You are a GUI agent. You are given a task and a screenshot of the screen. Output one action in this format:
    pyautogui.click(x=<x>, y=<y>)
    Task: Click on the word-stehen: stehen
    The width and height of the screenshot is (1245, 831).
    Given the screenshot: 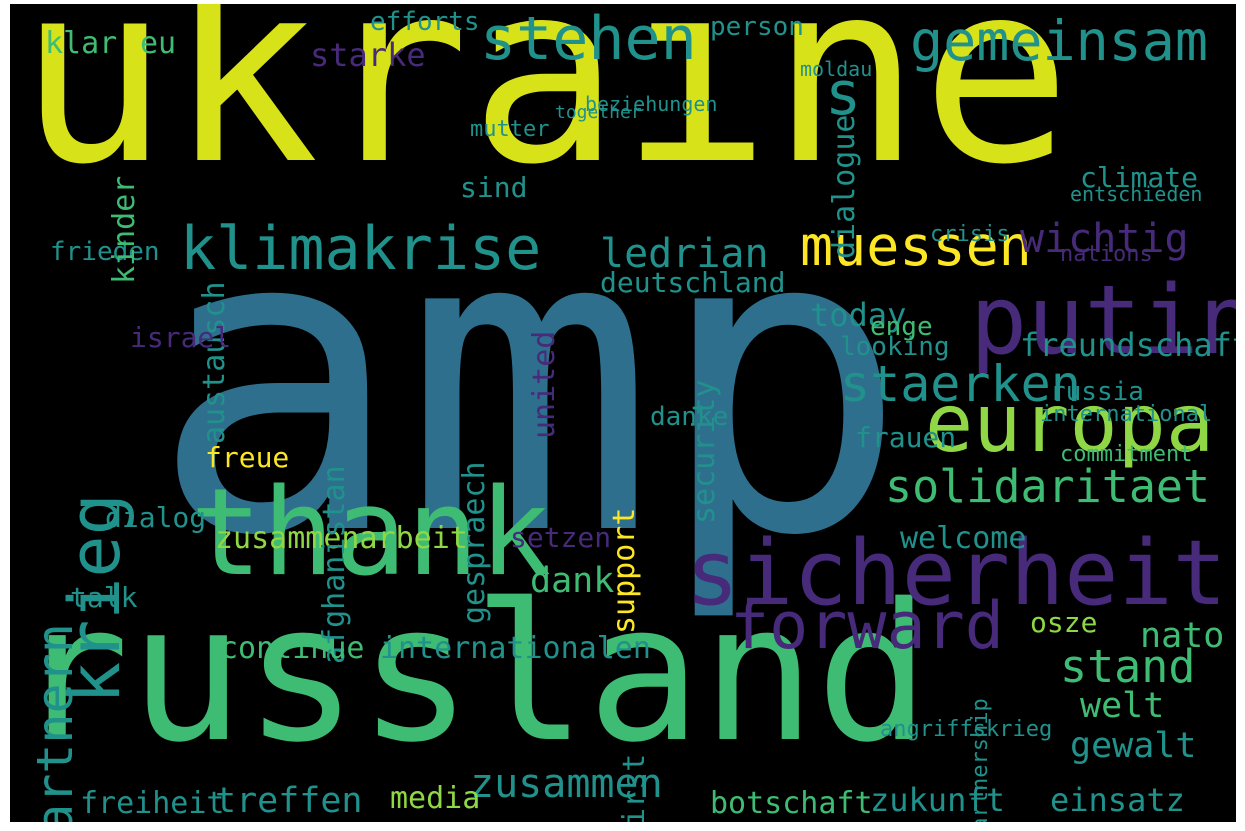 What is the action you would take?
    pyautogui.click(x=588, y=39)
    